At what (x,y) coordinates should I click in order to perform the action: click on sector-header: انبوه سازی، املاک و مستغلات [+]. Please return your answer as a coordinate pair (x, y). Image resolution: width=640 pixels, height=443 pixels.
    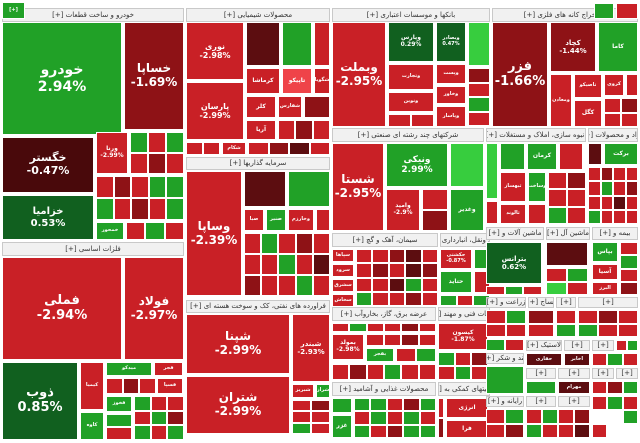
    Looking at the image, I should click on (536, 135).